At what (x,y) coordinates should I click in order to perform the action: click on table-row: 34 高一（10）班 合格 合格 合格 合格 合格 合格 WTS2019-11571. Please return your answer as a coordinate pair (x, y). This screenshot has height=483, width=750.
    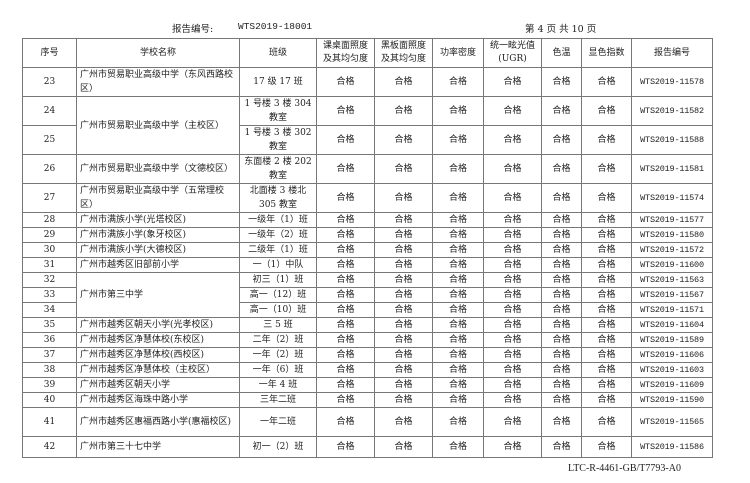
    Looking at the image, I should click on (367, 310).